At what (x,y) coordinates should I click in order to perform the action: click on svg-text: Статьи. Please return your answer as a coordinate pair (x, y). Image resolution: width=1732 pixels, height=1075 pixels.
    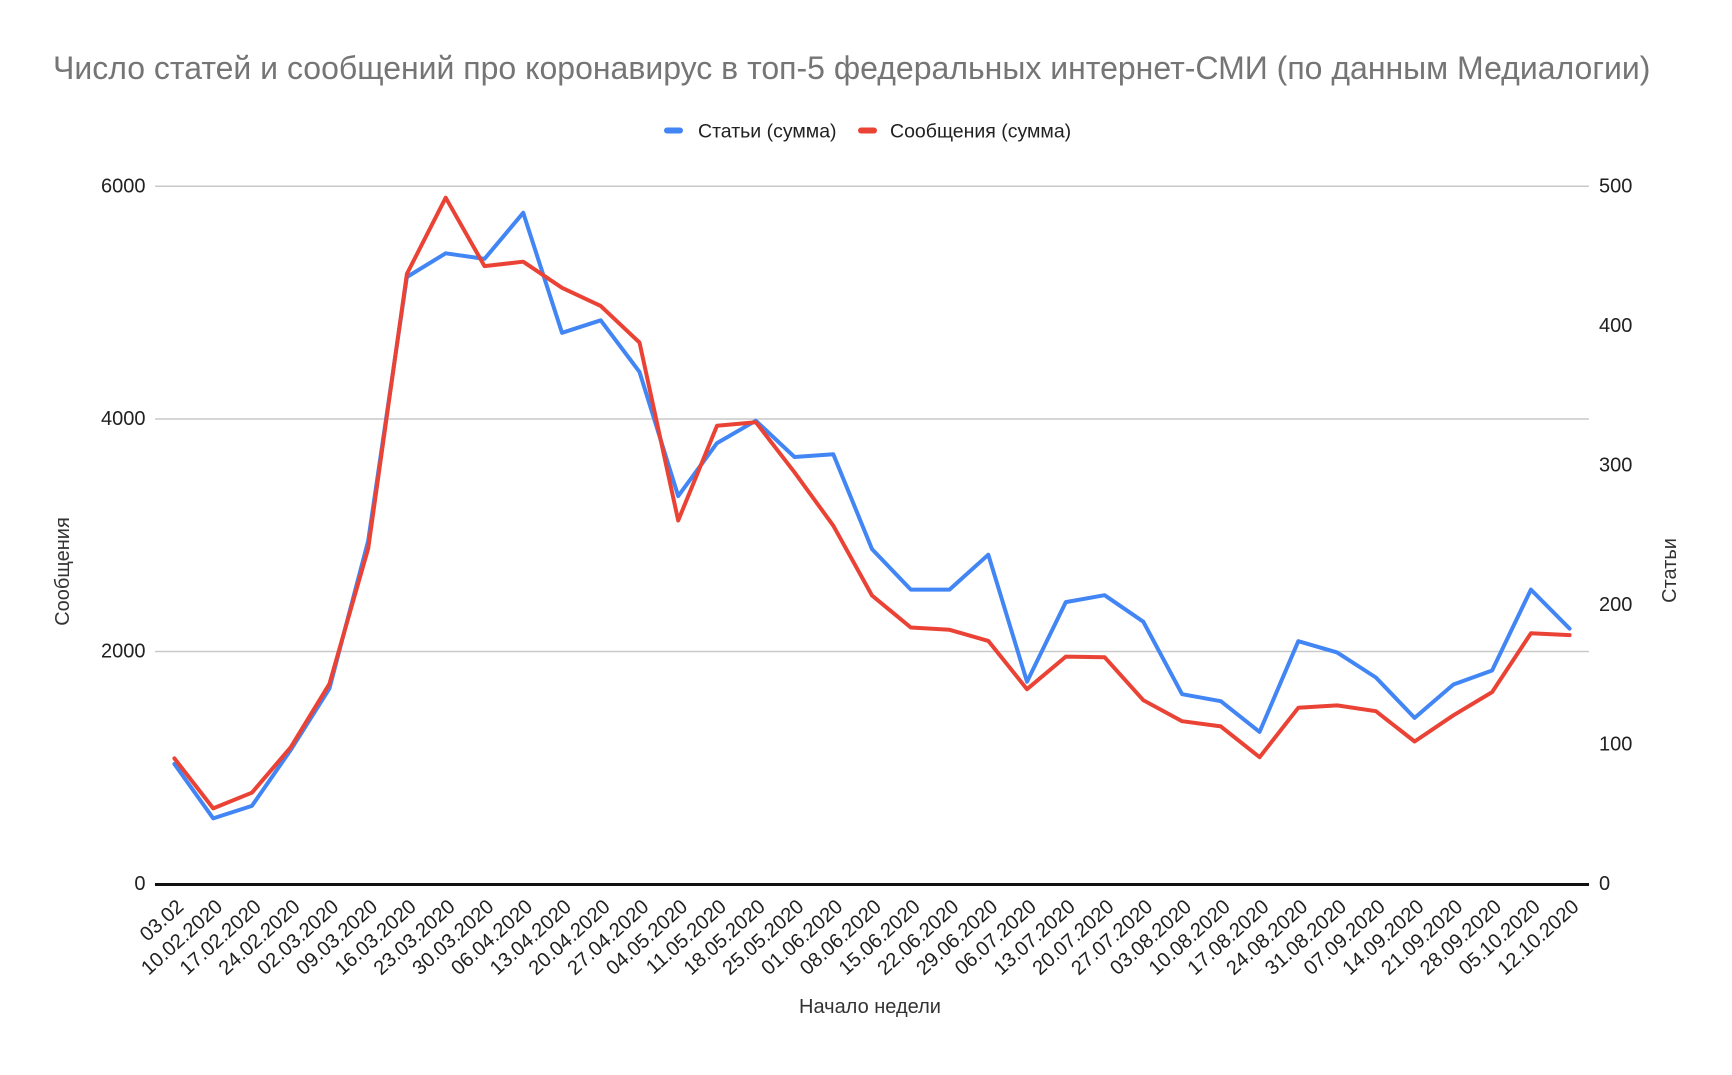
    Looking at the image, I should click on (1670, 570).